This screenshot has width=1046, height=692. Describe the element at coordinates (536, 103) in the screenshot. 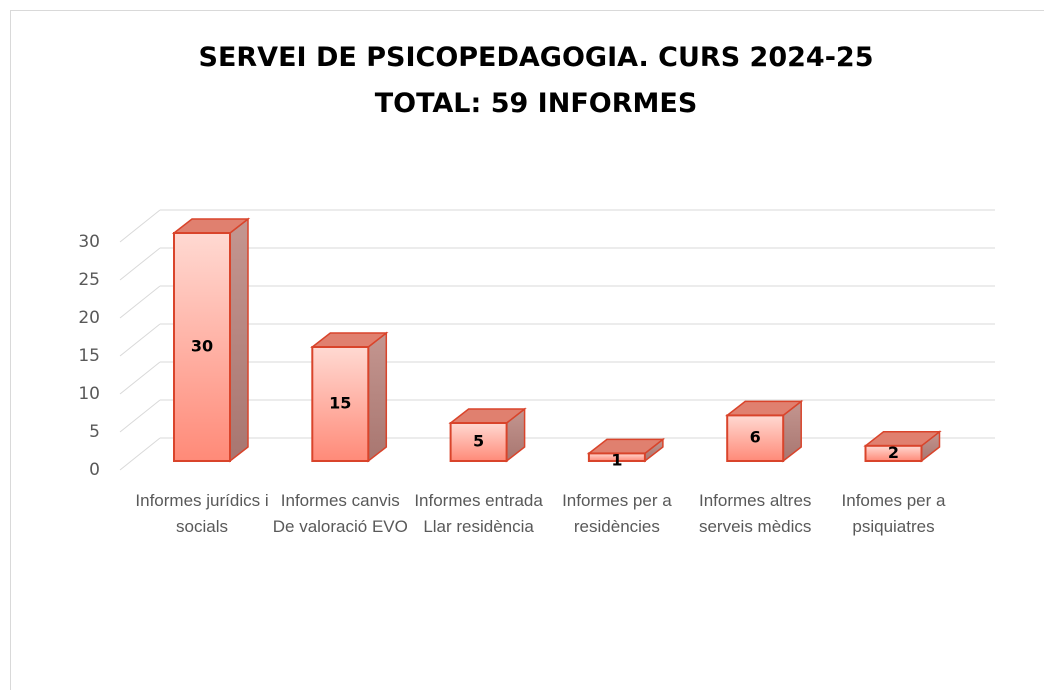

I see `chart-subtitle: TOTAL: 59 INFORMES` at that location.